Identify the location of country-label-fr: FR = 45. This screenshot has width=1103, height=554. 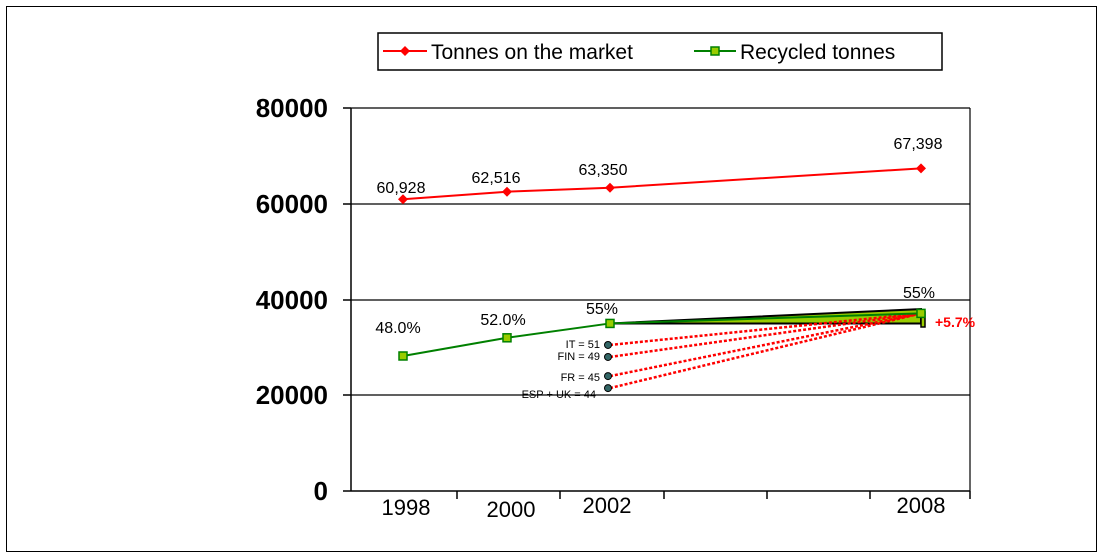
(580, 378).